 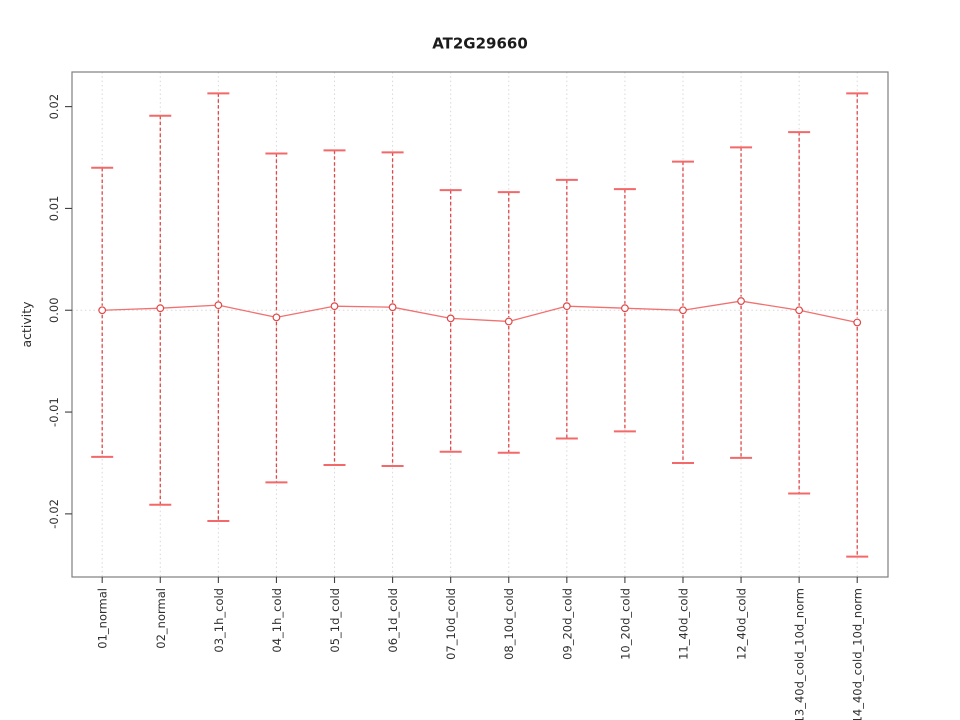 What do you see at coordinates (567, 624) in the screenshot?
I see `x-tick-label: 09_20d_cold` at bounding box center [567, 624].